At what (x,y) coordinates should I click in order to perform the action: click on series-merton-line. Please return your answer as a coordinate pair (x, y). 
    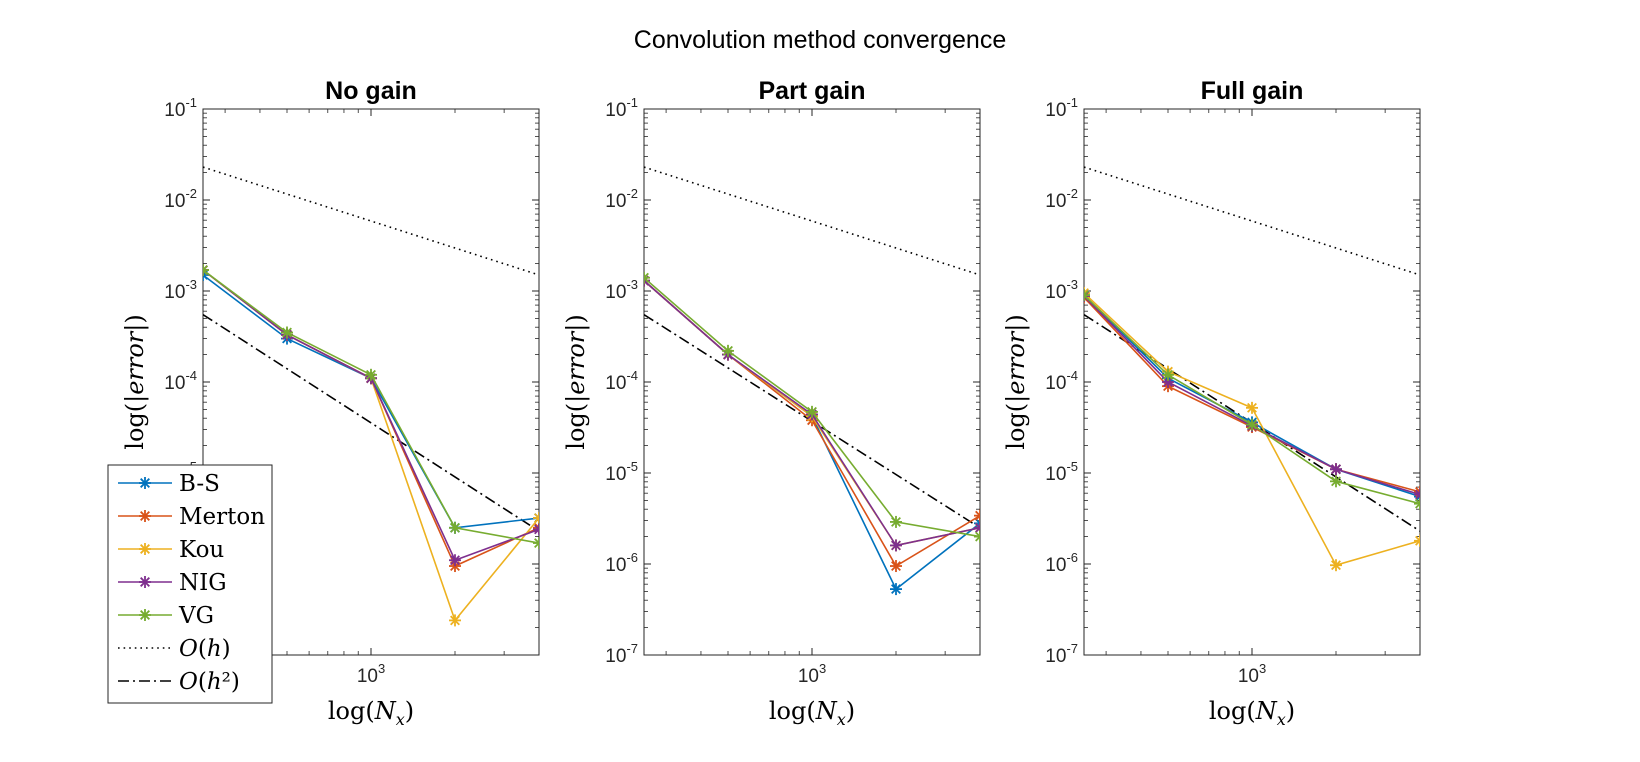
    Looking at the image, I should click on (1252, 394).